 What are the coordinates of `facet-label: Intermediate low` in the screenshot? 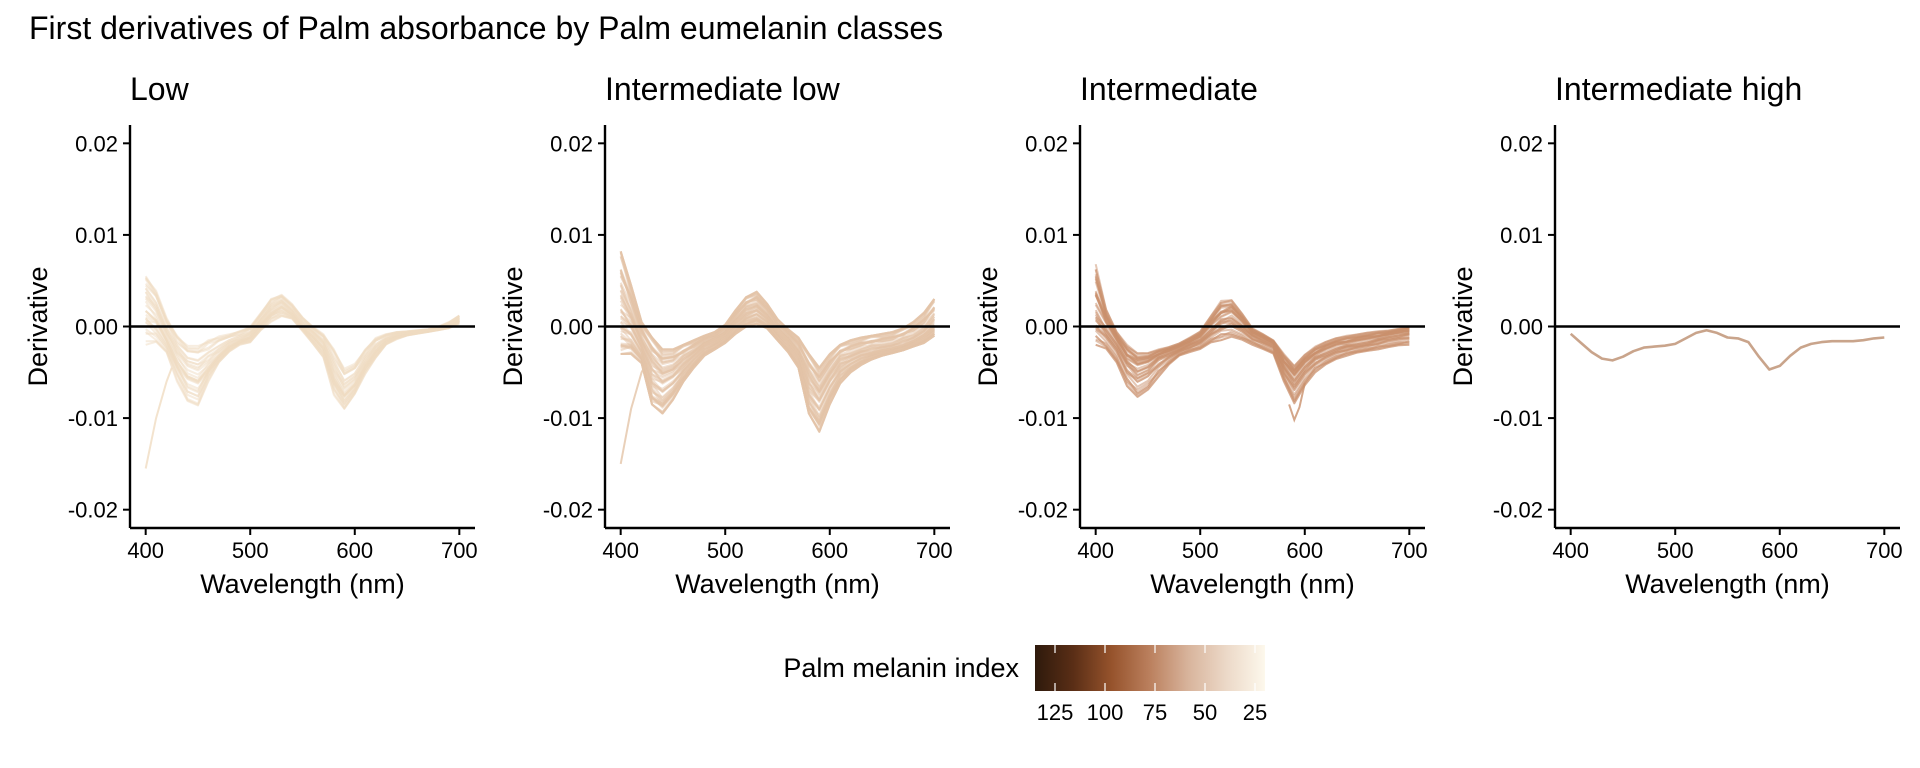 It's located at (723, 89).